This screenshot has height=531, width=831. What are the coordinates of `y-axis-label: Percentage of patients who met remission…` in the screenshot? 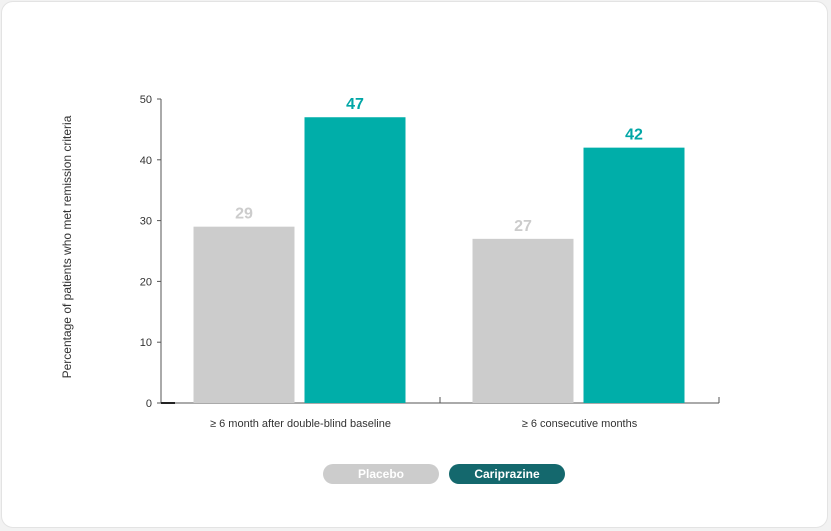 It's located at (67, 246).